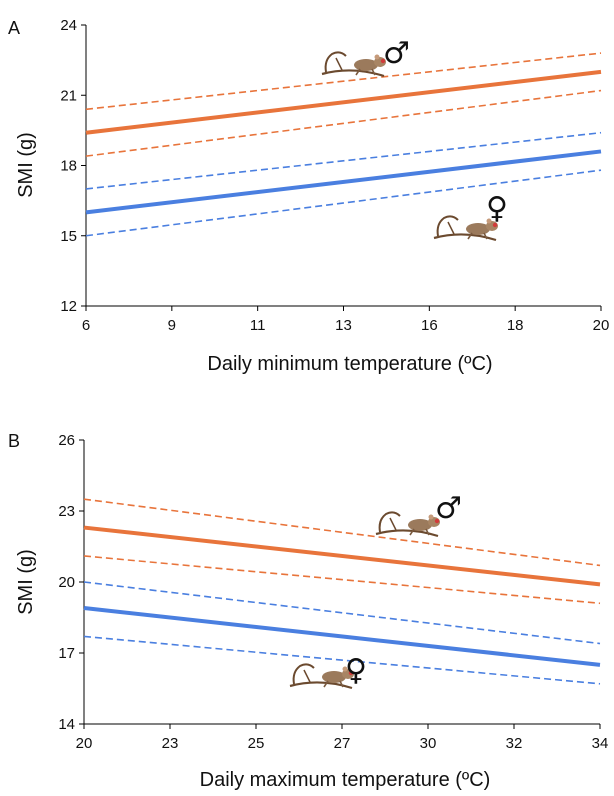 This screenshot has width=614, height=796. Describe the element at coordinates (256, 743) in the screenshot. I see `x-tick-label: 25` at that location.